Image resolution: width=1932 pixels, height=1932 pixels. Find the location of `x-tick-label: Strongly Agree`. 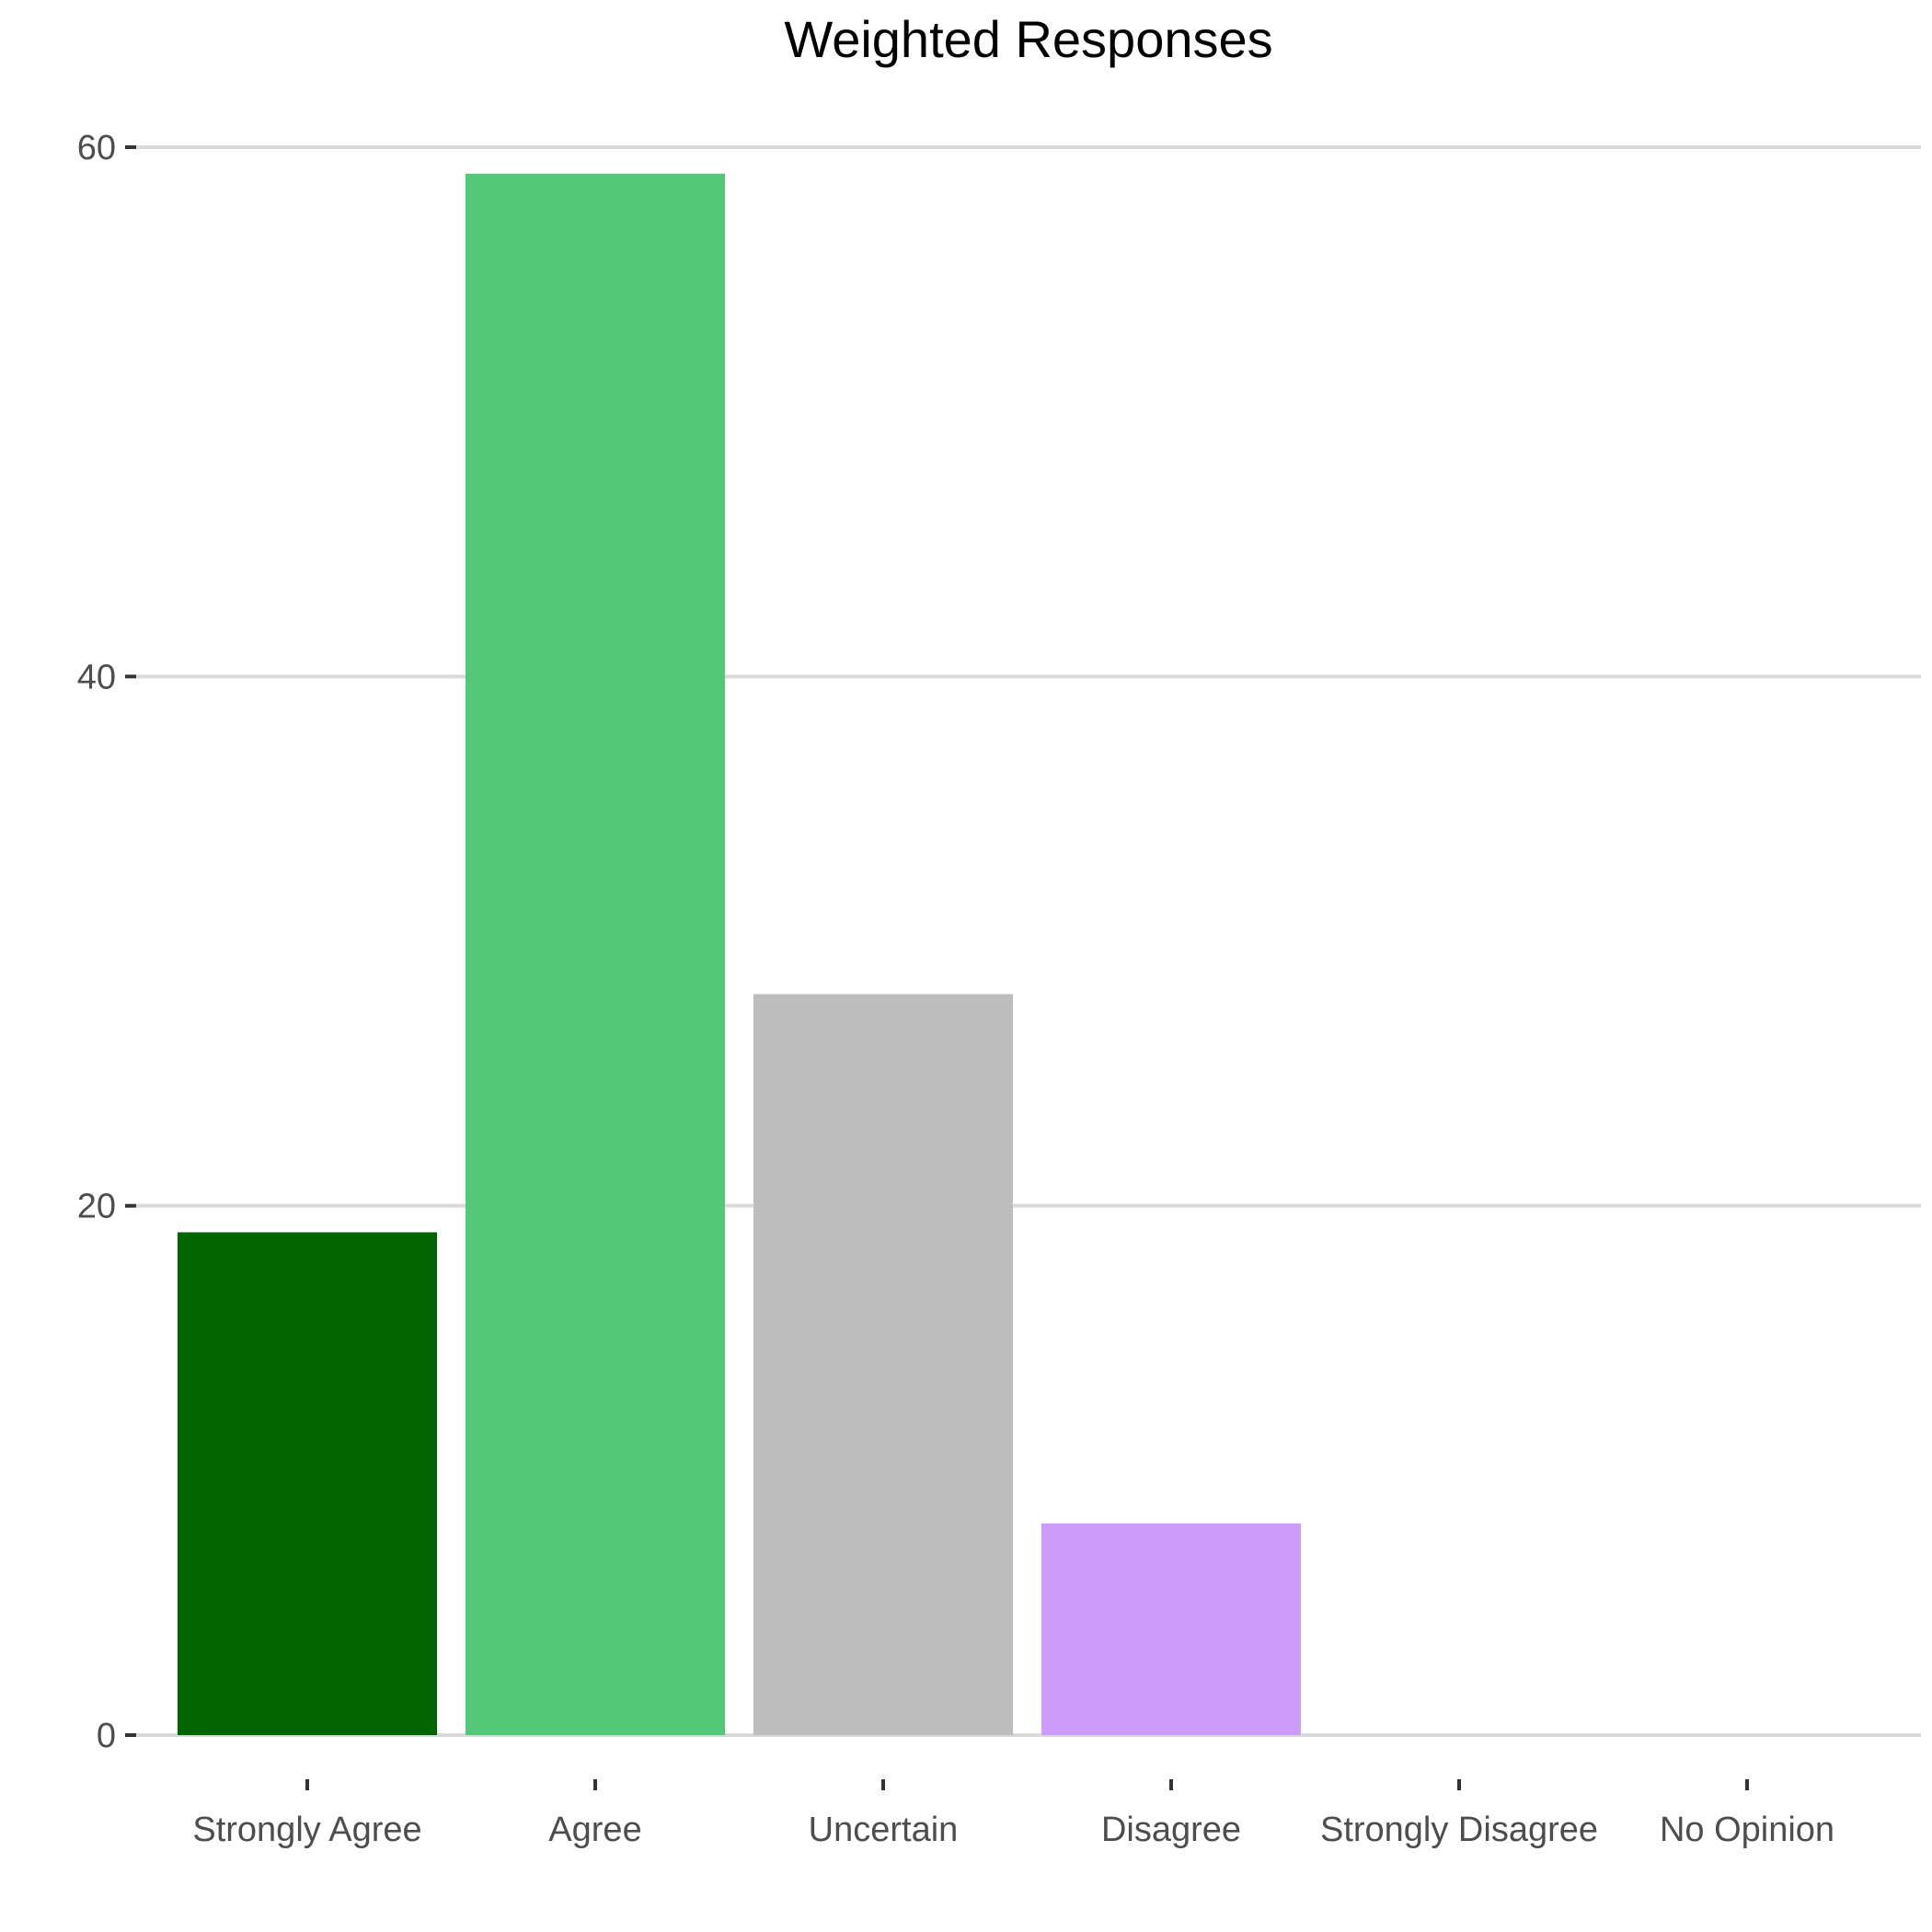

x-tick-label: Strongly Agree is located at coordinates (306, 1830).